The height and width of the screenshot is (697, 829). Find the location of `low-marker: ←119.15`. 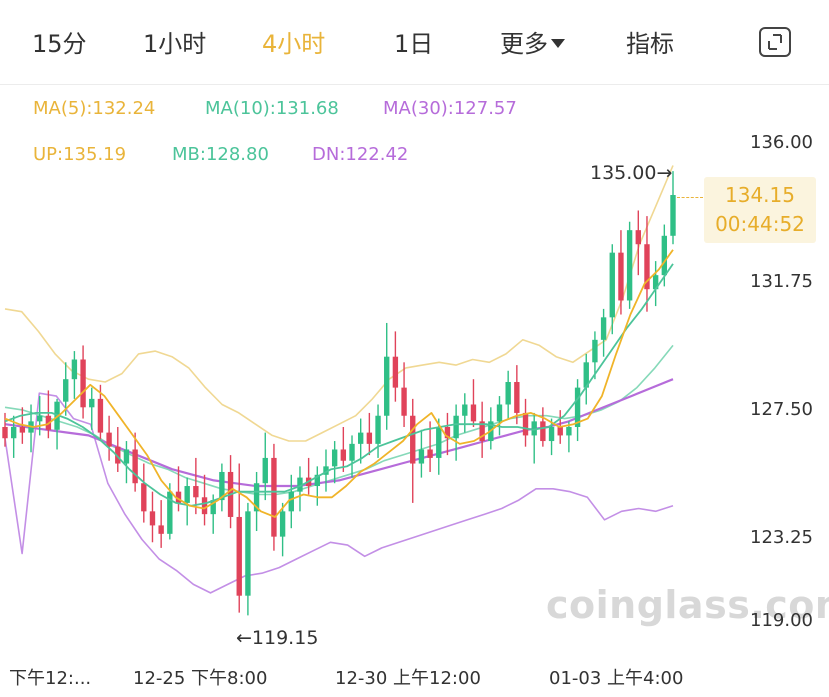

low-marker: ←119.15 is located at coordinates (277, 638).